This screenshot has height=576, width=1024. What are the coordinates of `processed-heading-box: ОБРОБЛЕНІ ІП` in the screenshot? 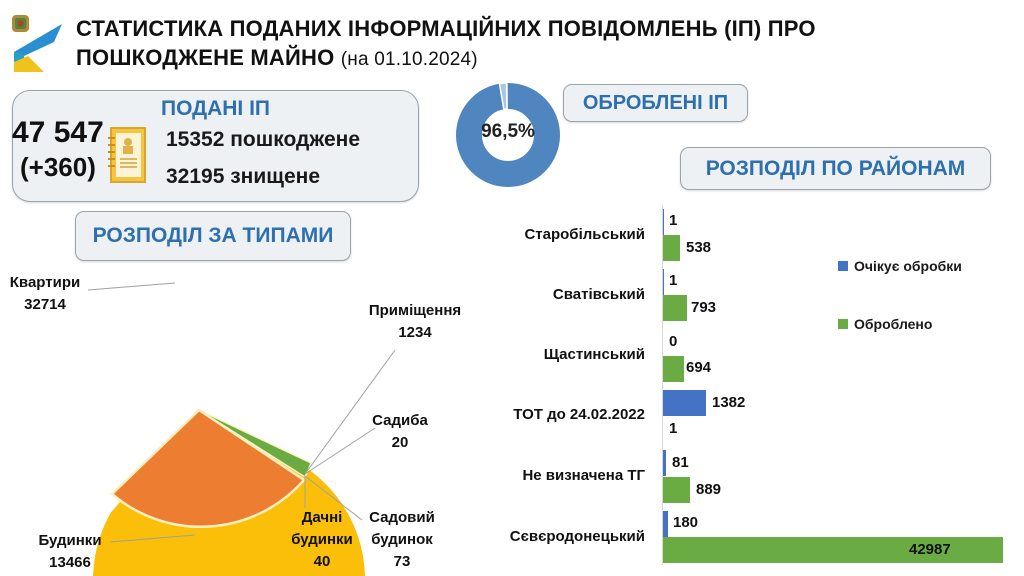 It's located at (655, 103).